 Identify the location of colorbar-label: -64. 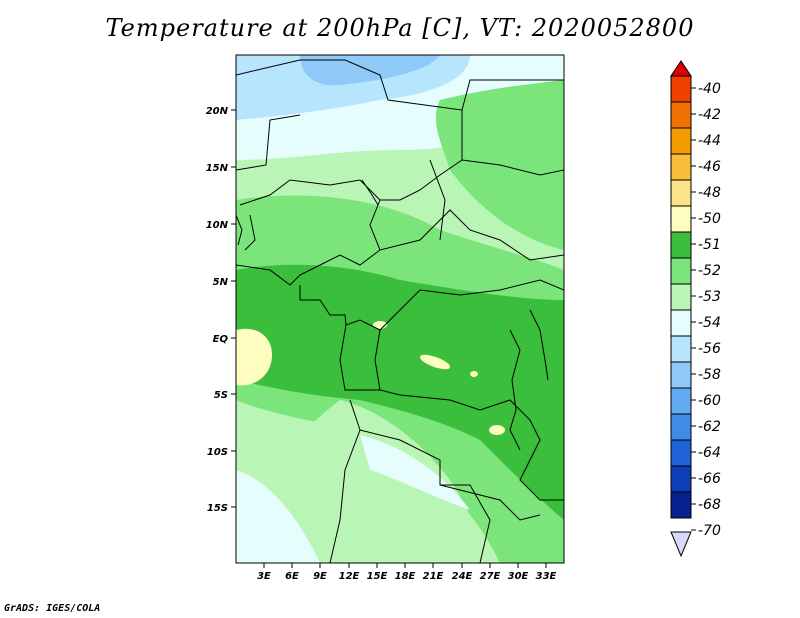
(709, 453).